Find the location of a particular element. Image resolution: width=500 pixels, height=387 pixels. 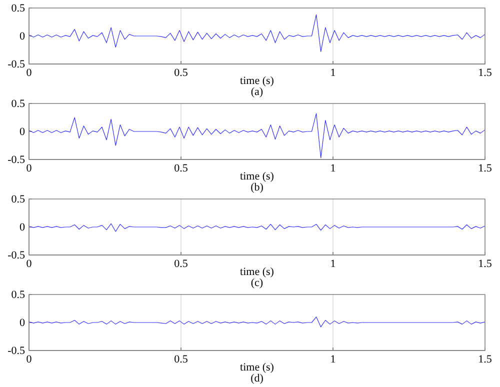

text: (a) is located at coordinates (257, 92).